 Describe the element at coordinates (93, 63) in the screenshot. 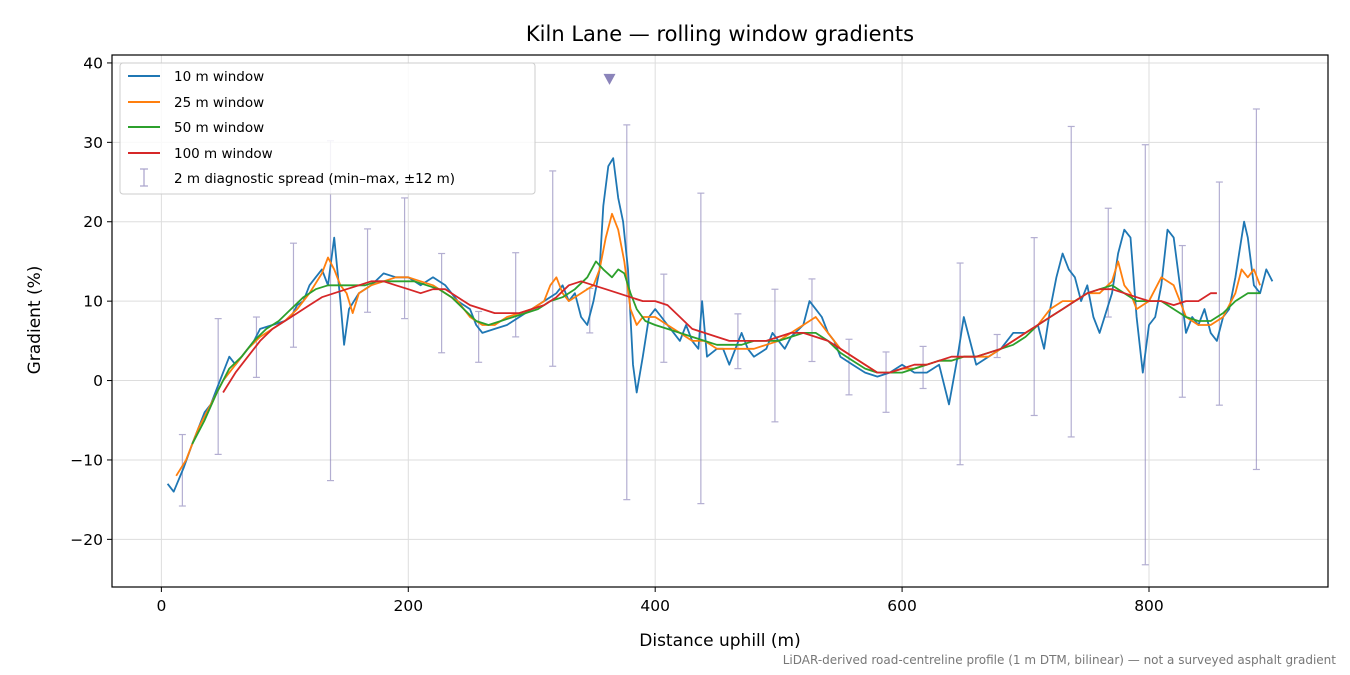

I see `y-tick-label: 40` at that location.